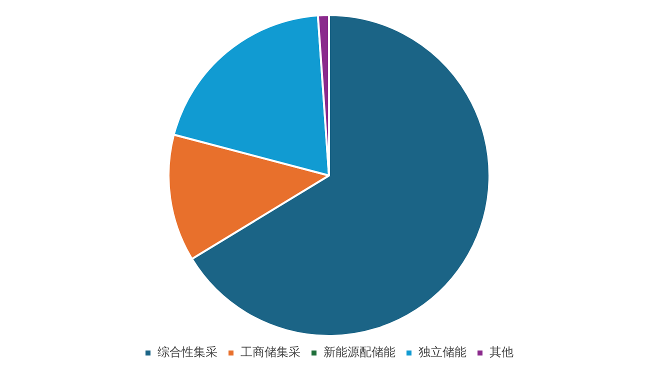 The image size is (658, 381). What do you see at coordinates (188, 352) in the screenshot?
I see `legend-label: 综合性集采` at bounding box center [188, 352].